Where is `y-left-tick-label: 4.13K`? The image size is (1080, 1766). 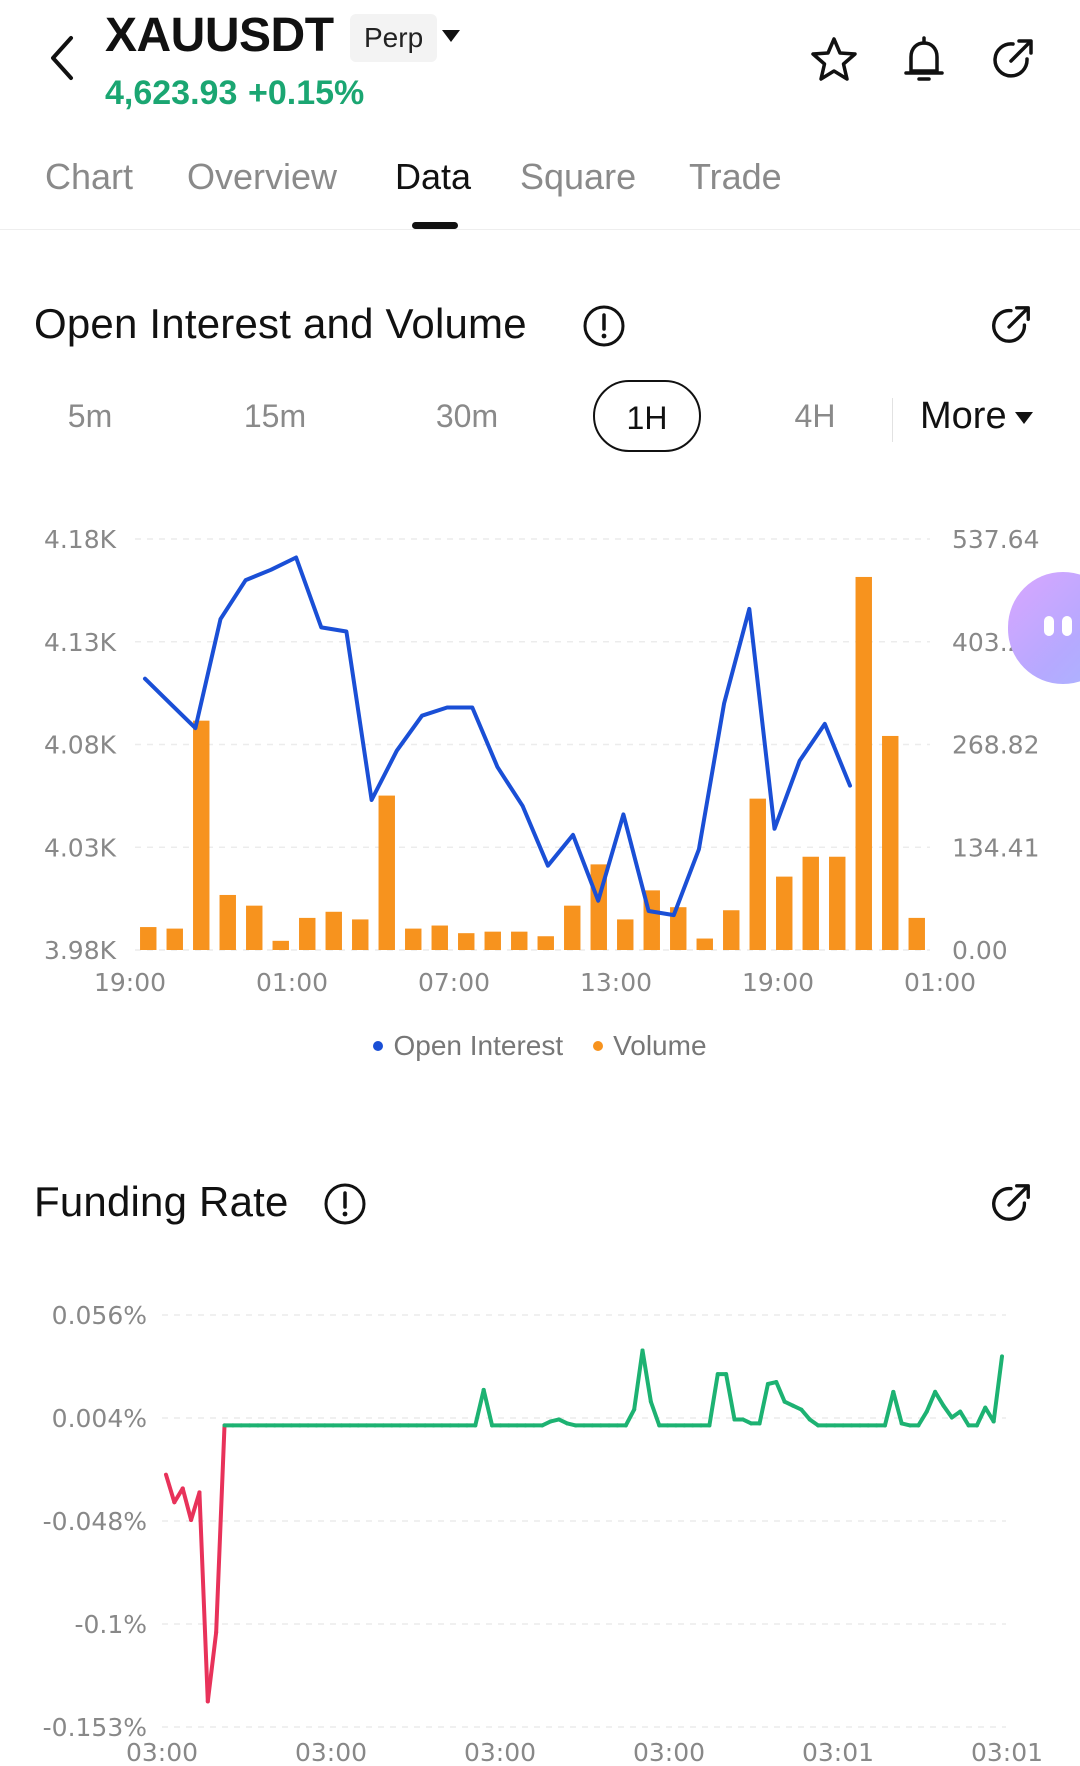
y-left-tick-label: 4.13K is located at coordinates (80, 642).